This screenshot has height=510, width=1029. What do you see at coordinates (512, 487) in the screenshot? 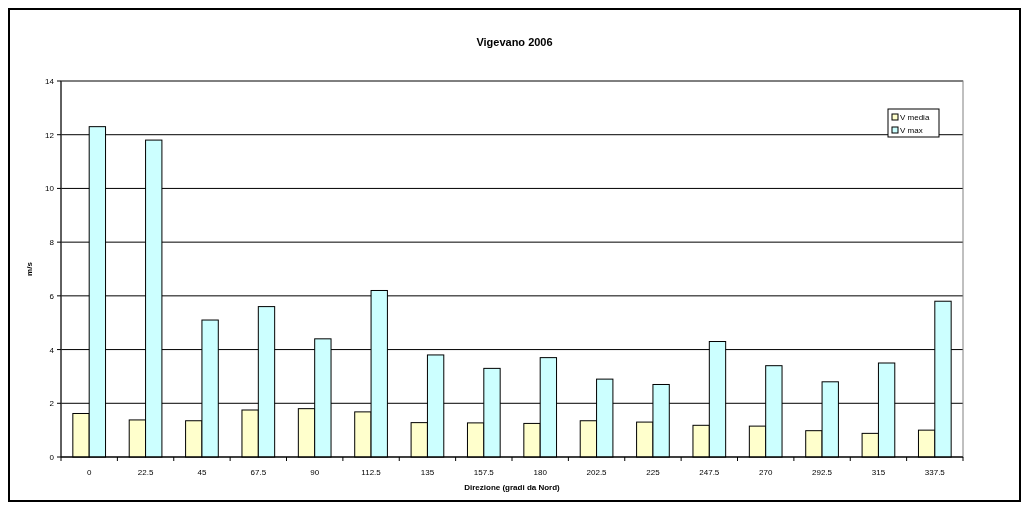
I see `x-axis-title: Direzione (gradi da Nord)` at bounding box center [512, 487].